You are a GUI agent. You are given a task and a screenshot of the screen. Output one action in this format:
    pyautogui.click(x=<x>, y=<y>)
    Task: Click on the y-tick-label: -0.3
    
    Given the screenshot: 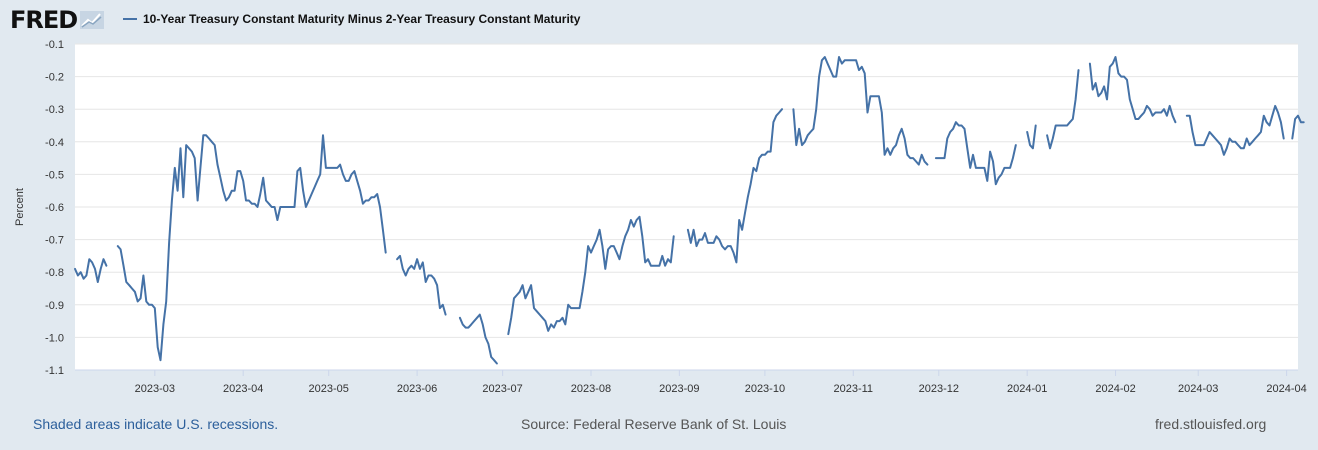 What is the action you would take?
    pyautogui.click(x=54, y=110)
    